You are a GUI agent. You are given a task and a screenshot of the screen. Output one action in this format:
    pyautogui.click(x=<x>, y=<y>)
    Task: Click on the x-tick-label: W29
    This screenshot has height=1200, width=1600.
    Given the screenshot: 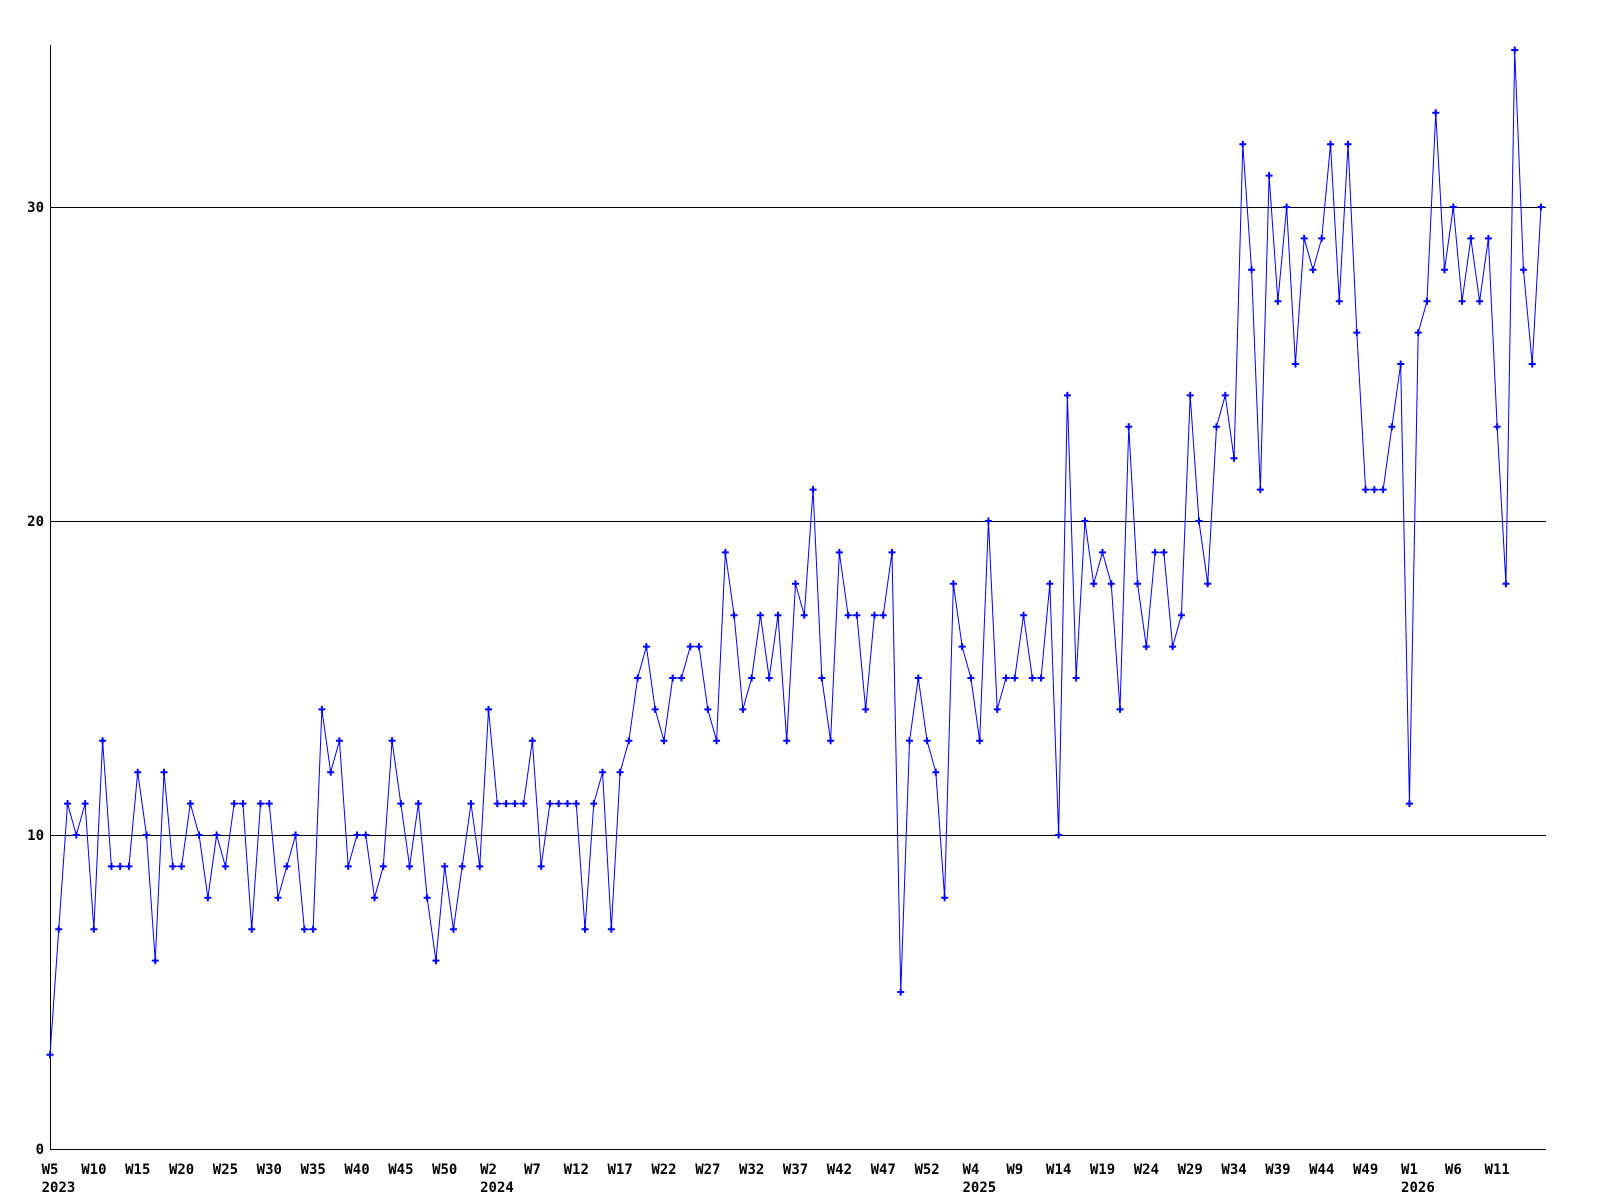 What is the action you would take?
    pyautogui.click(x=1190, y=1170)
    